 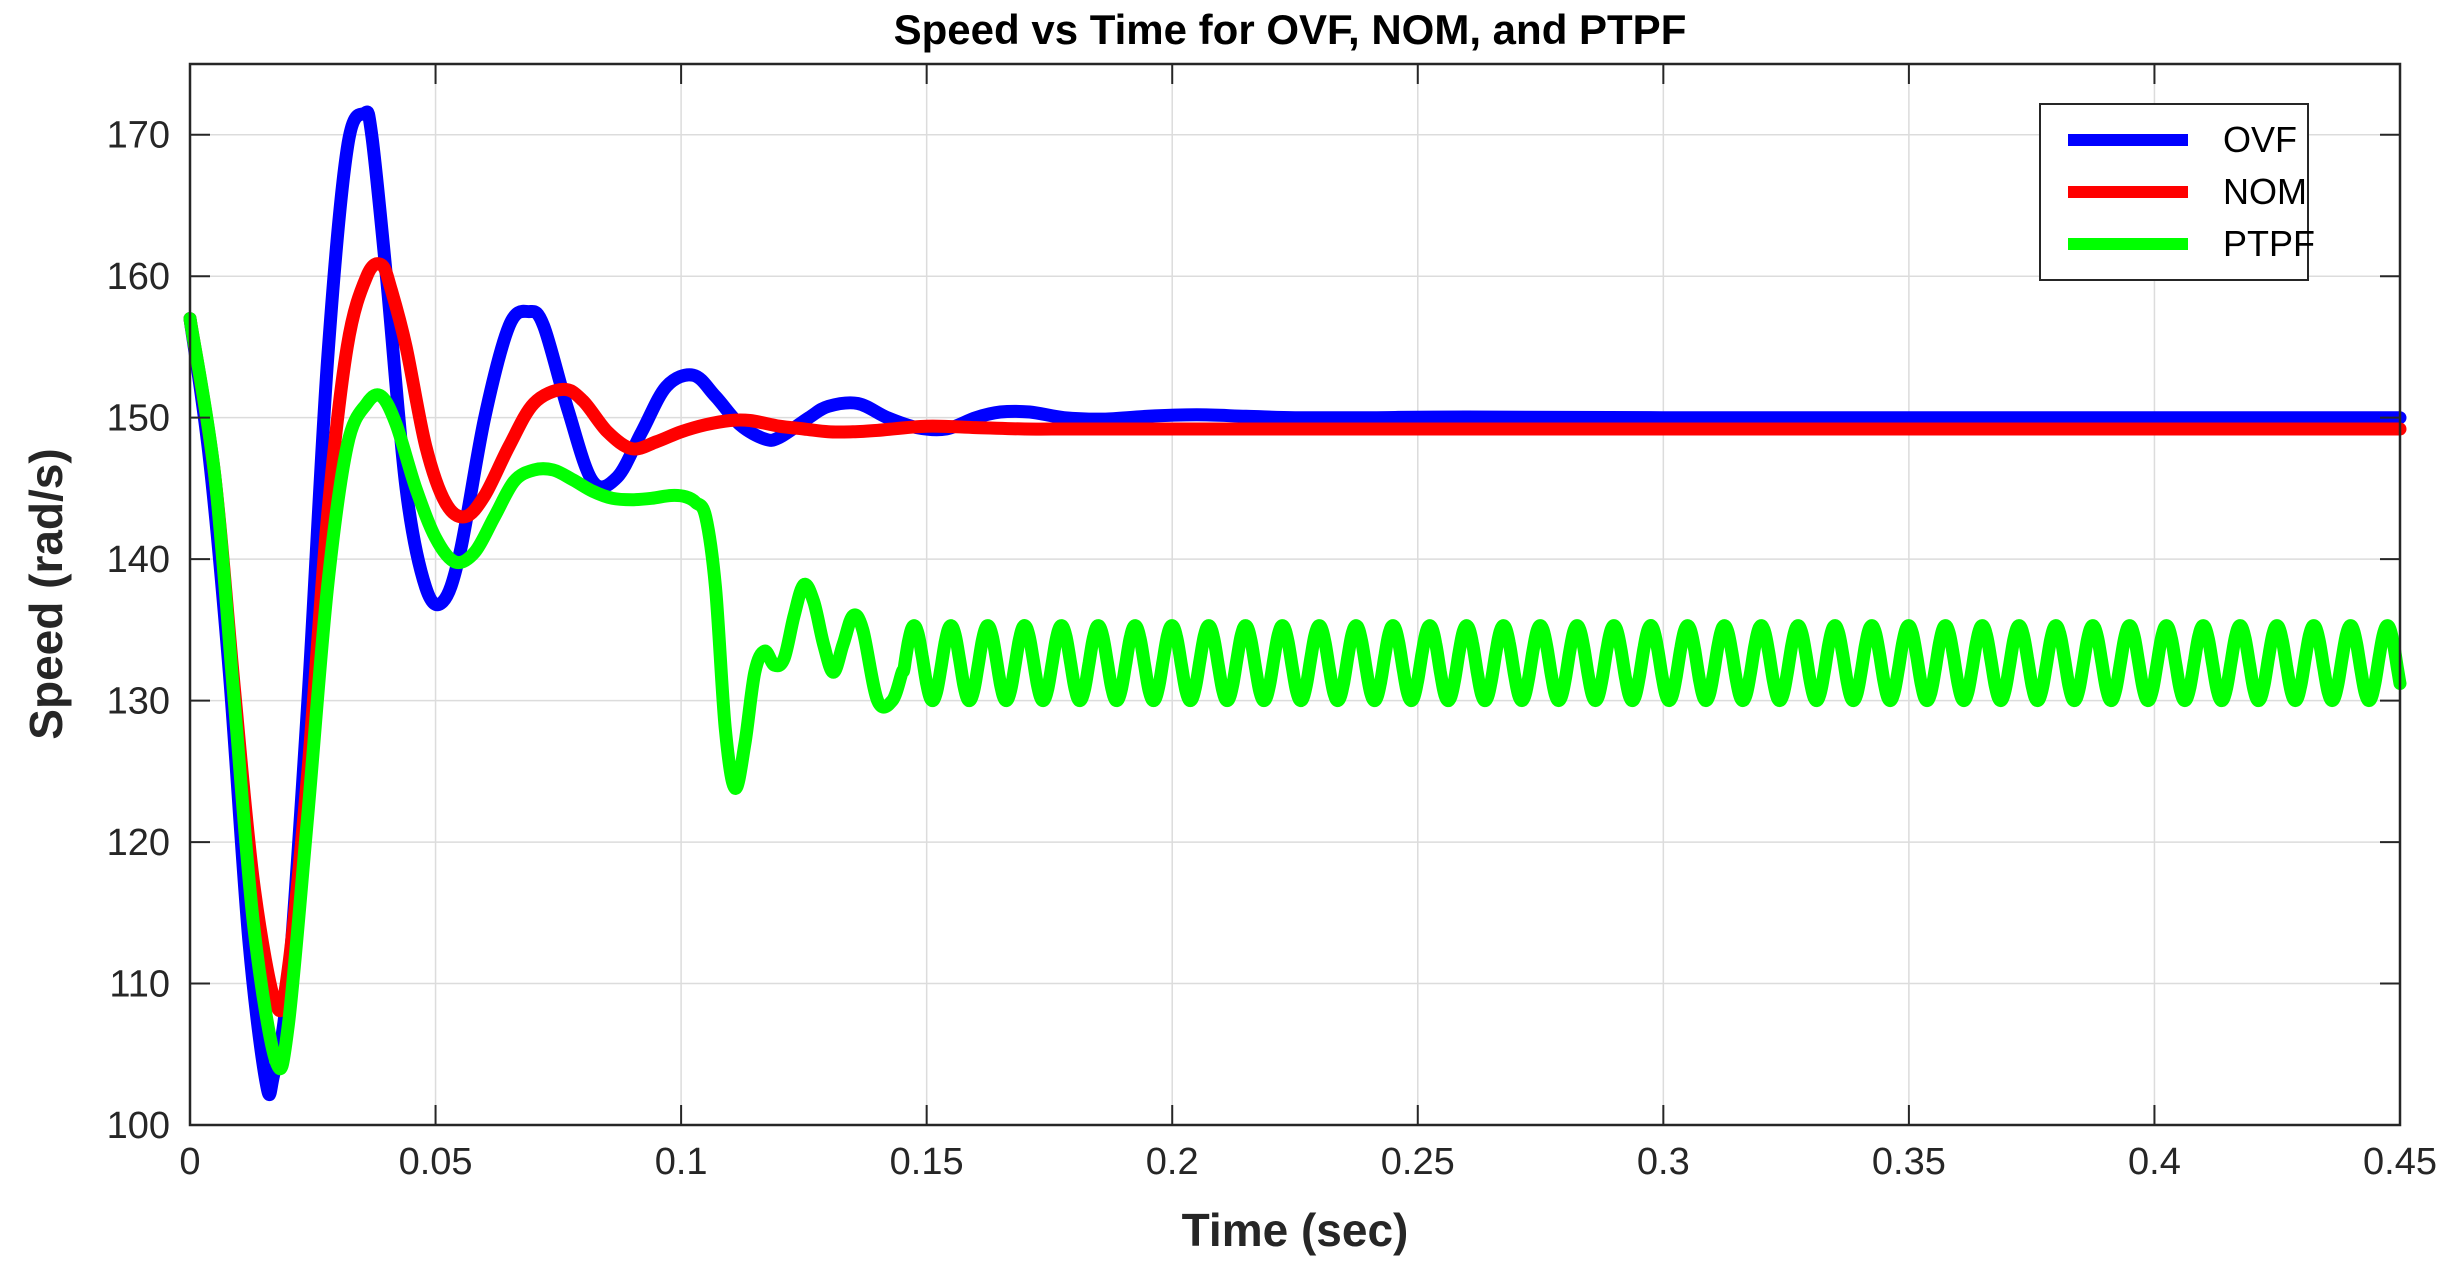 What do you see at coordinates (681, 1162) in the screenshot?
I see `x-tick-label: 0.1` at bounding box center [681, 1162].